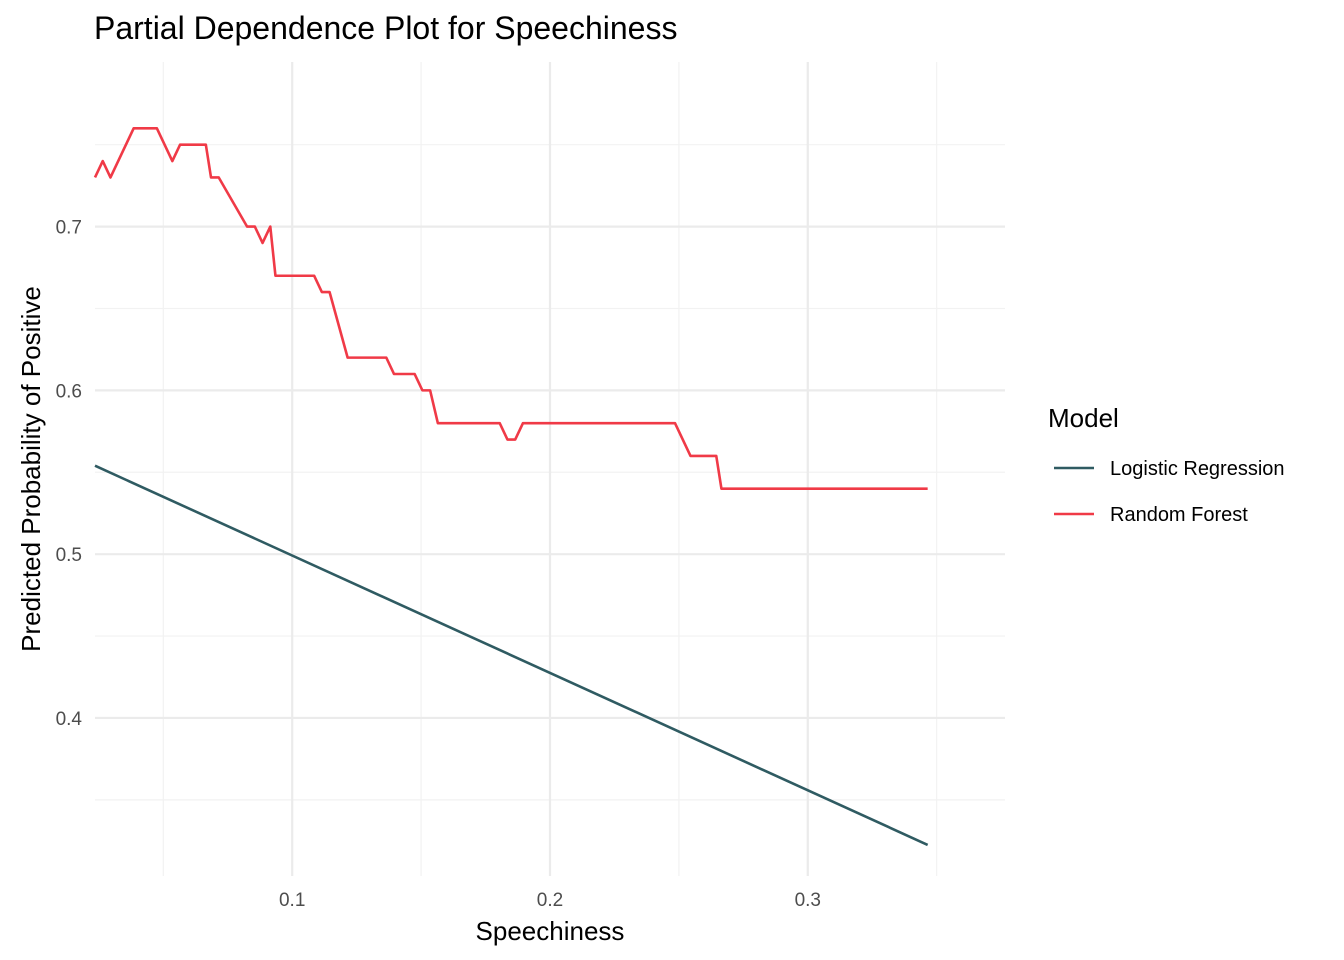 The width and height of the screenshot is (1344, 960). What do you see at coordinates (385, 28) in the screenshot?
I see `chart-title: Partial Dependence Plot for Speechiness` at bounding box center [385, 28].